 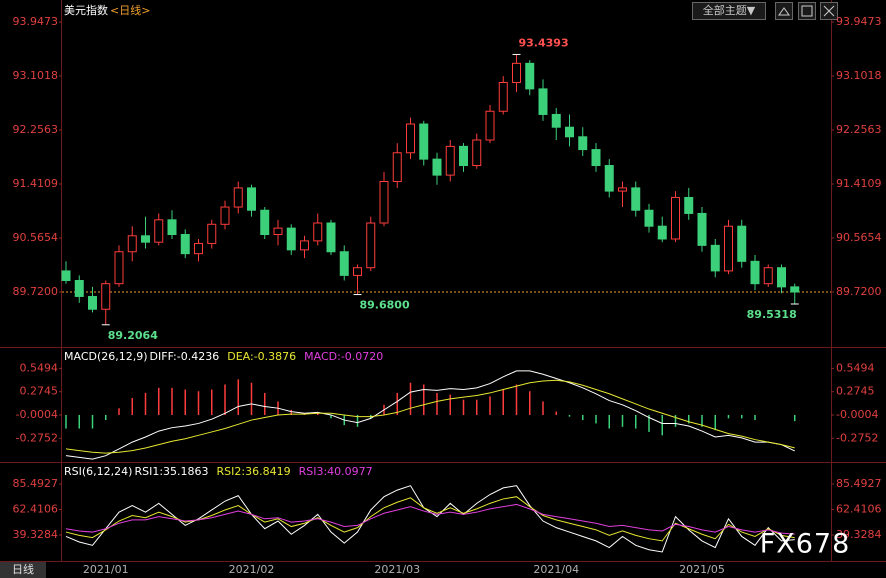 I want to click on watermark: FX678, so click(x=805, y=544).